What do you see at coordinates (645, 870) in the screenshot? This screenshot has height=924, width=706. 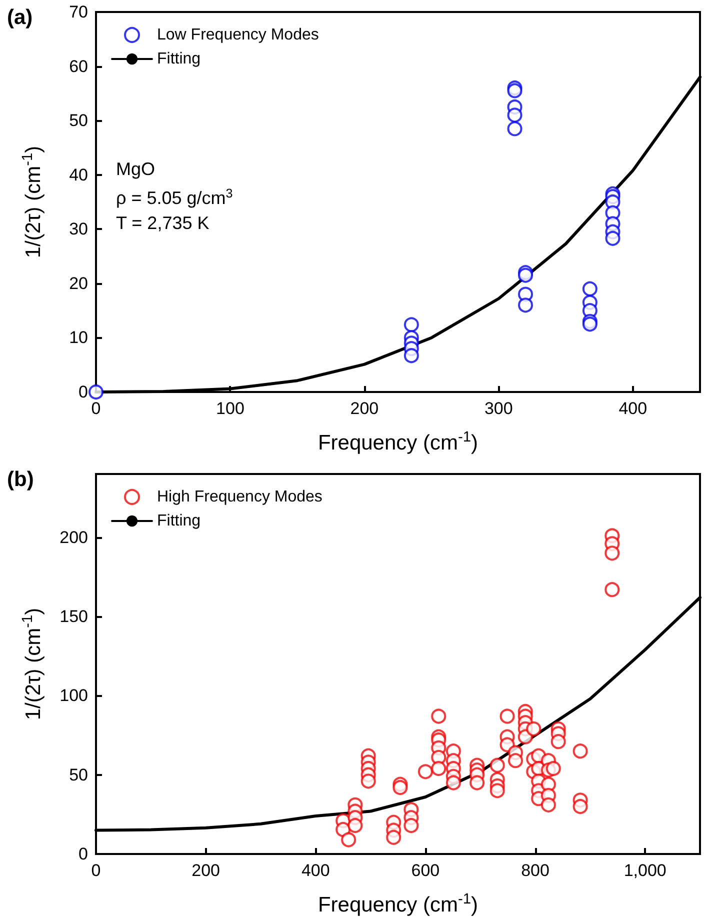 I see `x-tick-label: 1,000` at bounding box center [645, 870].